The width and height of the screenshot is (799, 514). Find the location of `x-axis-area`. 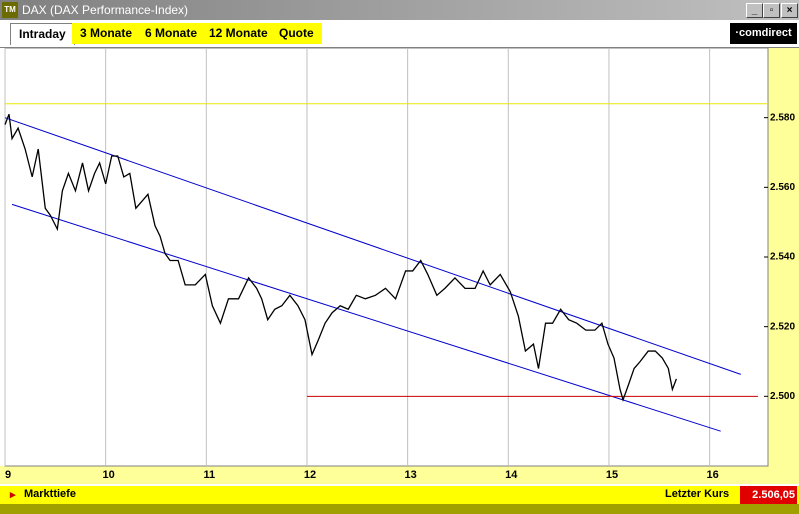

x-axis-area is located at coordinates (399, 475).